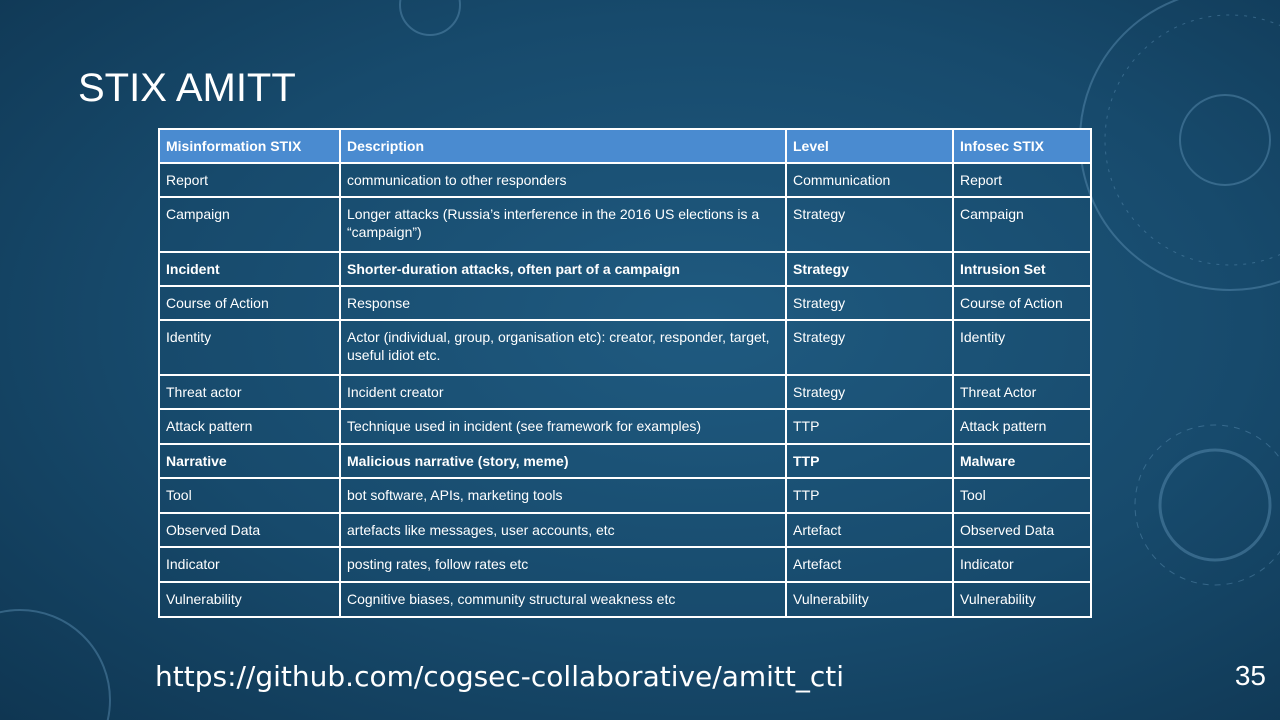 The height and width of the screenshot is (720, 1280). What do you see at coordinates (249, 269) in the screenshot?
I see `table-cell: Incident` at bounding box center [249, 269].